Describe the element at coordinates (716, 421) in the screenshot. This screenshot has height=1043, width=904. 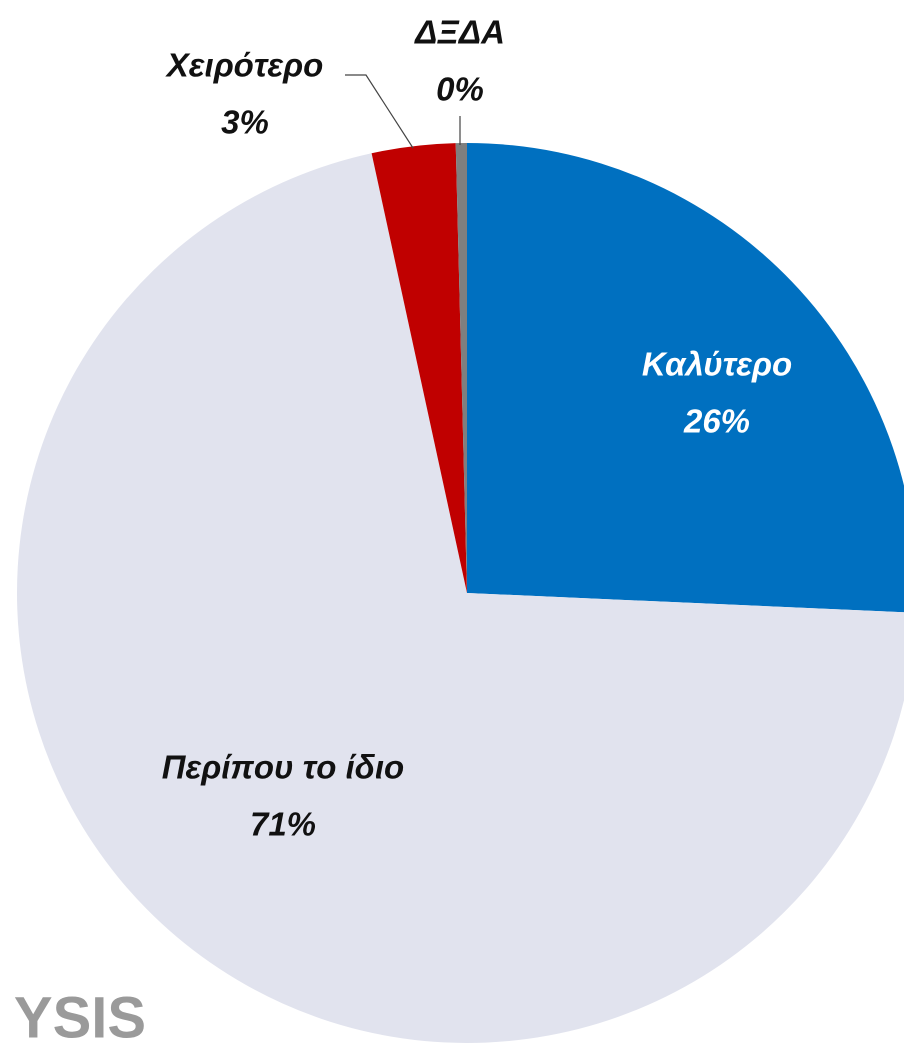
I see `slice-value: 26%` at that location.